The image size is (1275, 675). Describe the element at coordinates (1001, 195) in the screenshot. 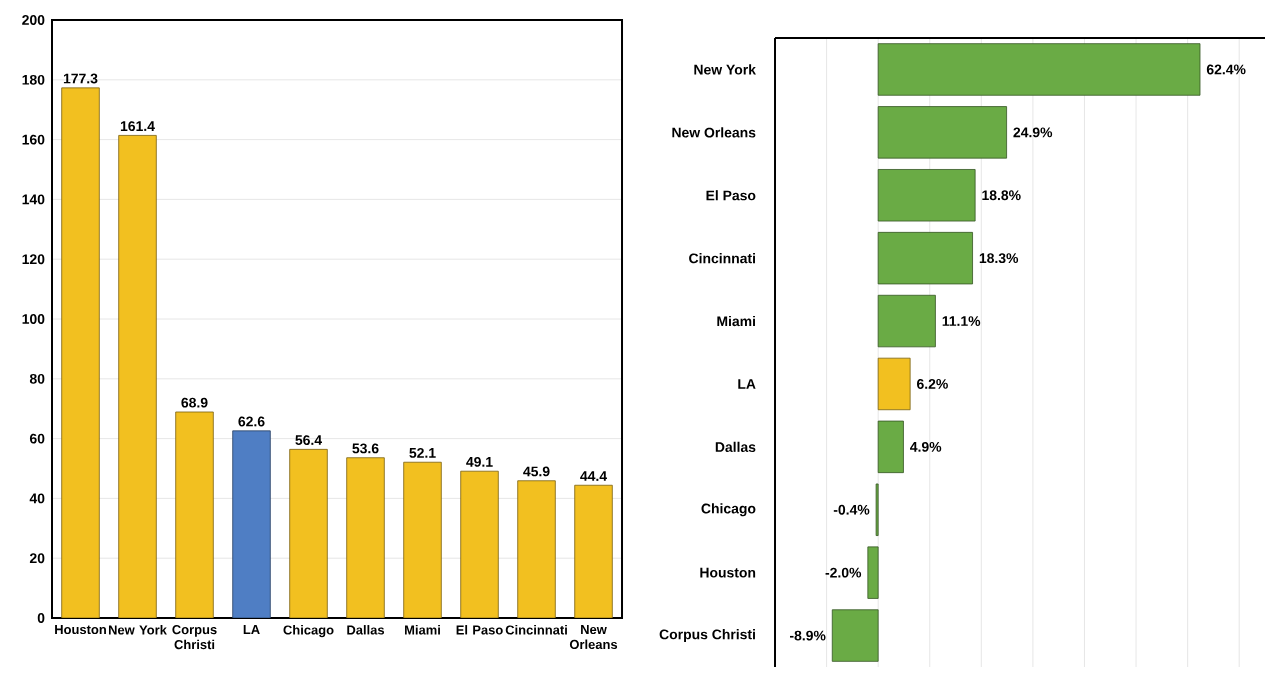

I see `data-label: 18.8%` at that location.